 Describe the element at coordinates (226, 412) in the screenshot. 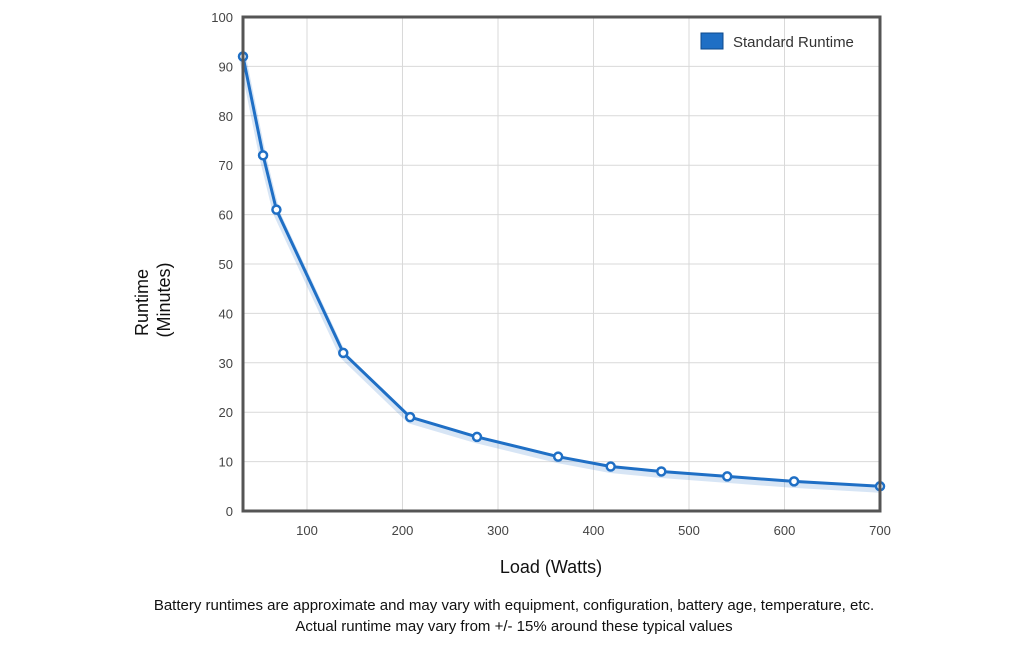

I see `y-tick-label: 20` at that location.